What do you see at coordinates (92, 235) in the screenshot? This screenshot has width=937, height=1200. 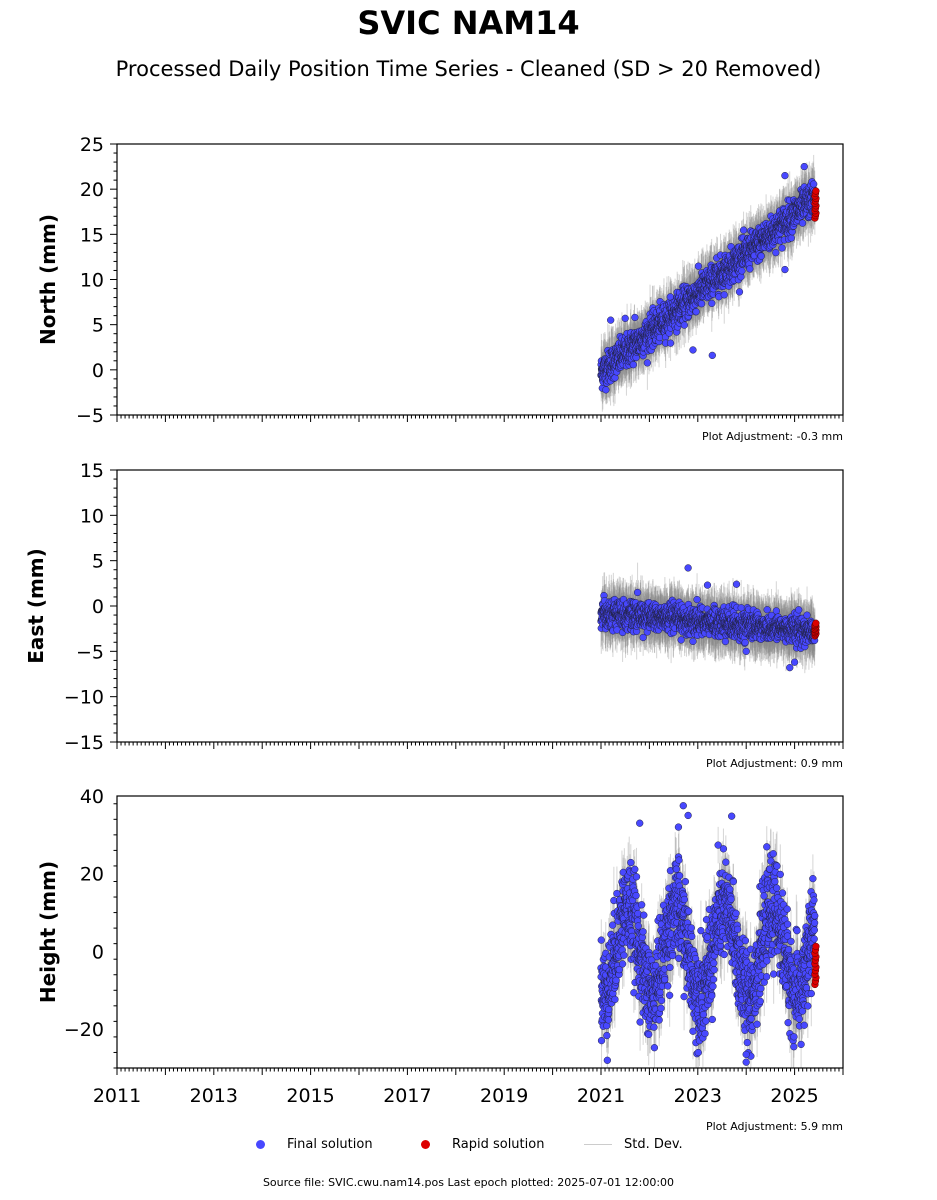 I see `y-tick-label: 15` at bounding box center [92, 235].